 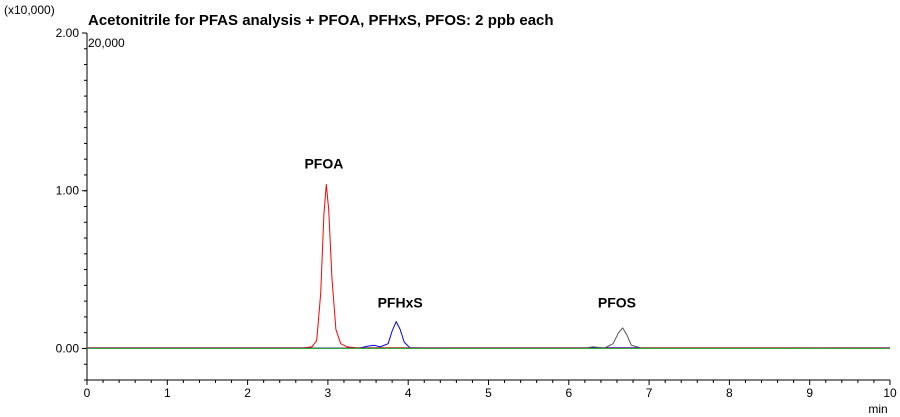 I want to click on peak-label-pfoa: PFOA, so click(x=323, y=164).